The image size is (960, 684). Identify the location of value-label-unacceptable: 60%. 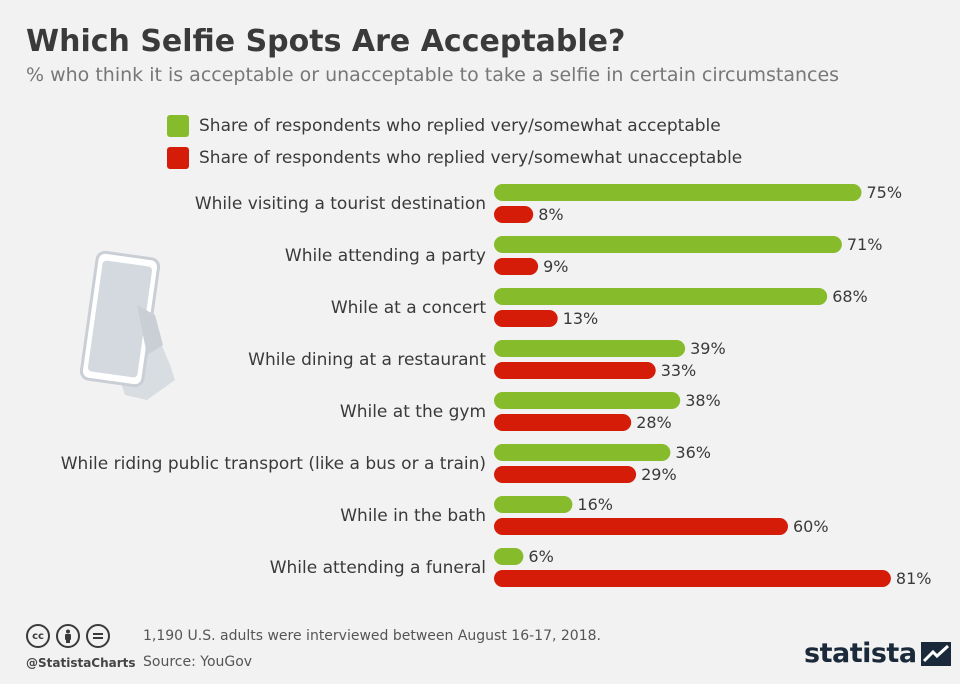
(811, 526).